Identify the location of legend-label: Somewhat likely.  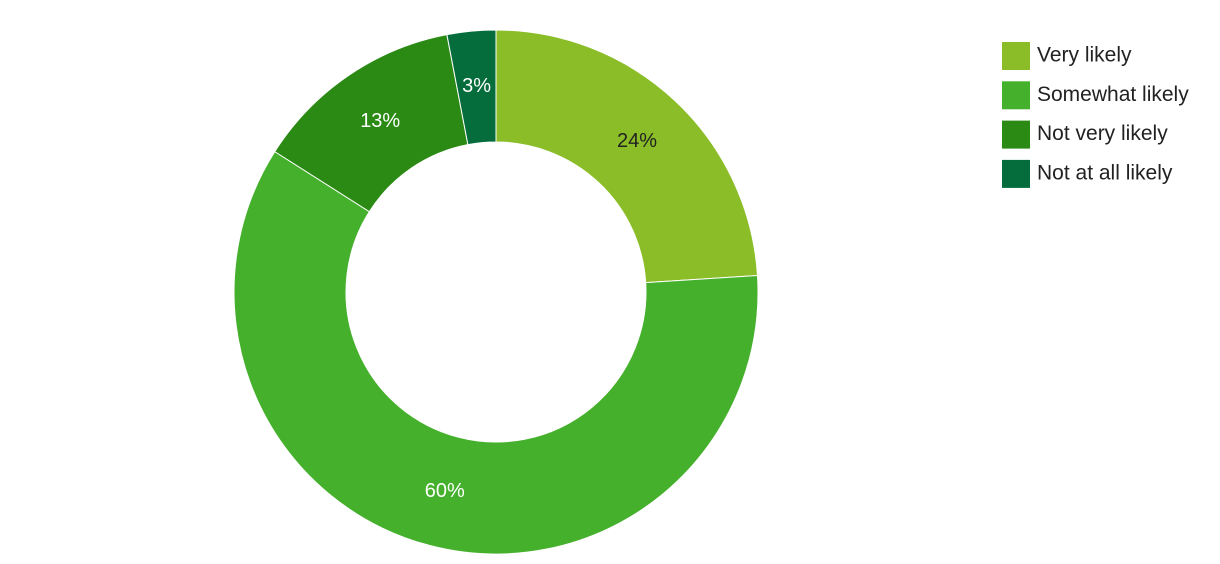
(1113, 94).